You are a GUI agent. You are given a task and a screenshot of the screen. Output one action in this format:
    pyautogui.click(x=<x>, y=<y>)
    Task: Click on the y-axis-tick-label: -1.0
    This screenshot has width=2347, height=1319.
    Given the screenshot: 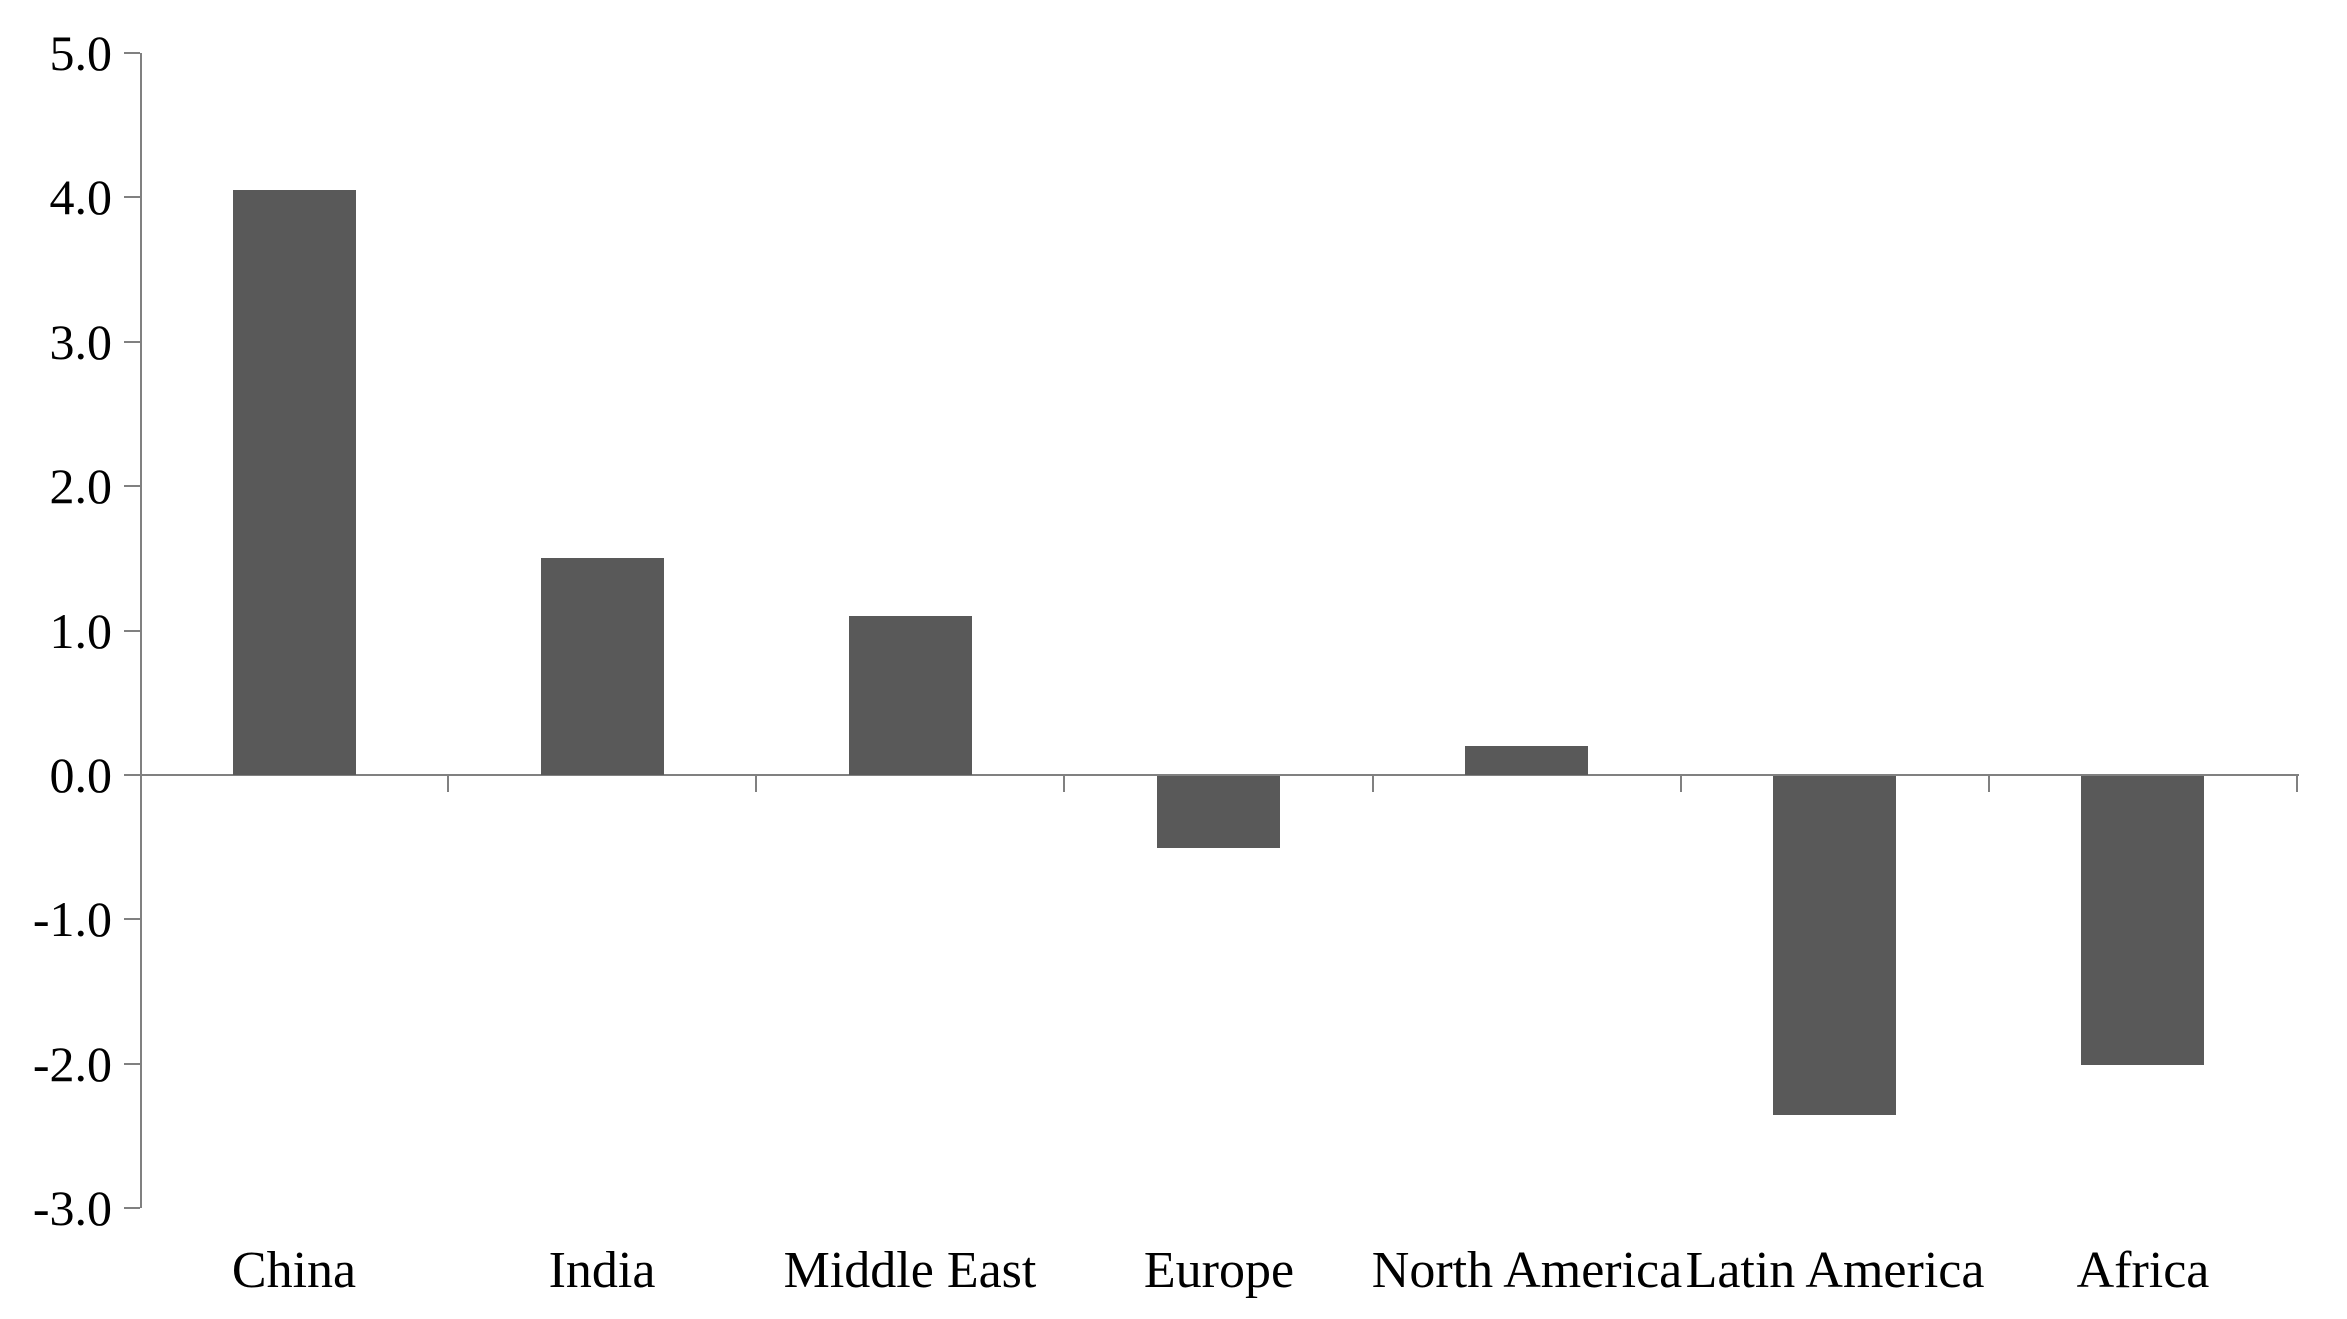 What is the action you would take?
    pyautogui.click(x=72, y=919)
    